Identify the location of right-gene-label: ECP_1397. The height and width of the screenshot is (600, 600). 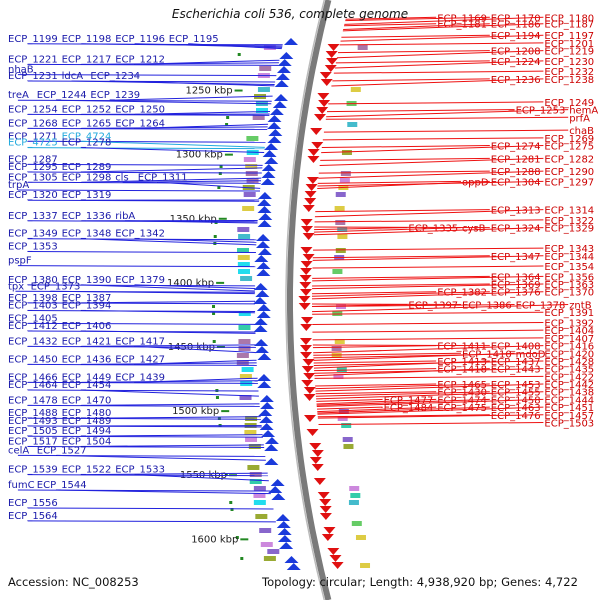
(433, 306).